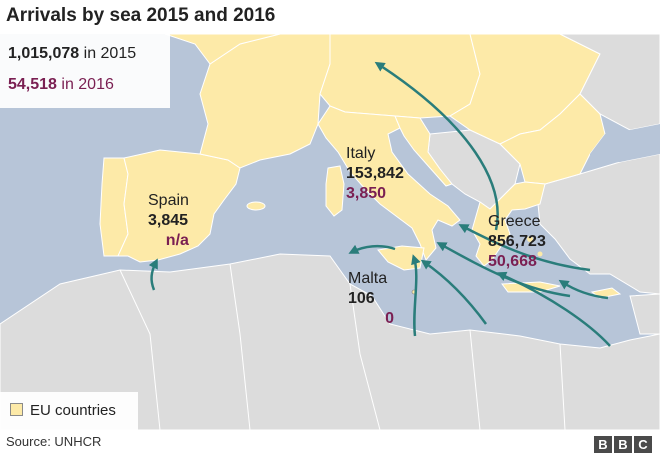 The height and width of the screenshot is (456, 660). Describe the element at coordinates (141, 15) in the screenshot. I see `map-title: Arrivals by sea 2015 and 2016` at that location.